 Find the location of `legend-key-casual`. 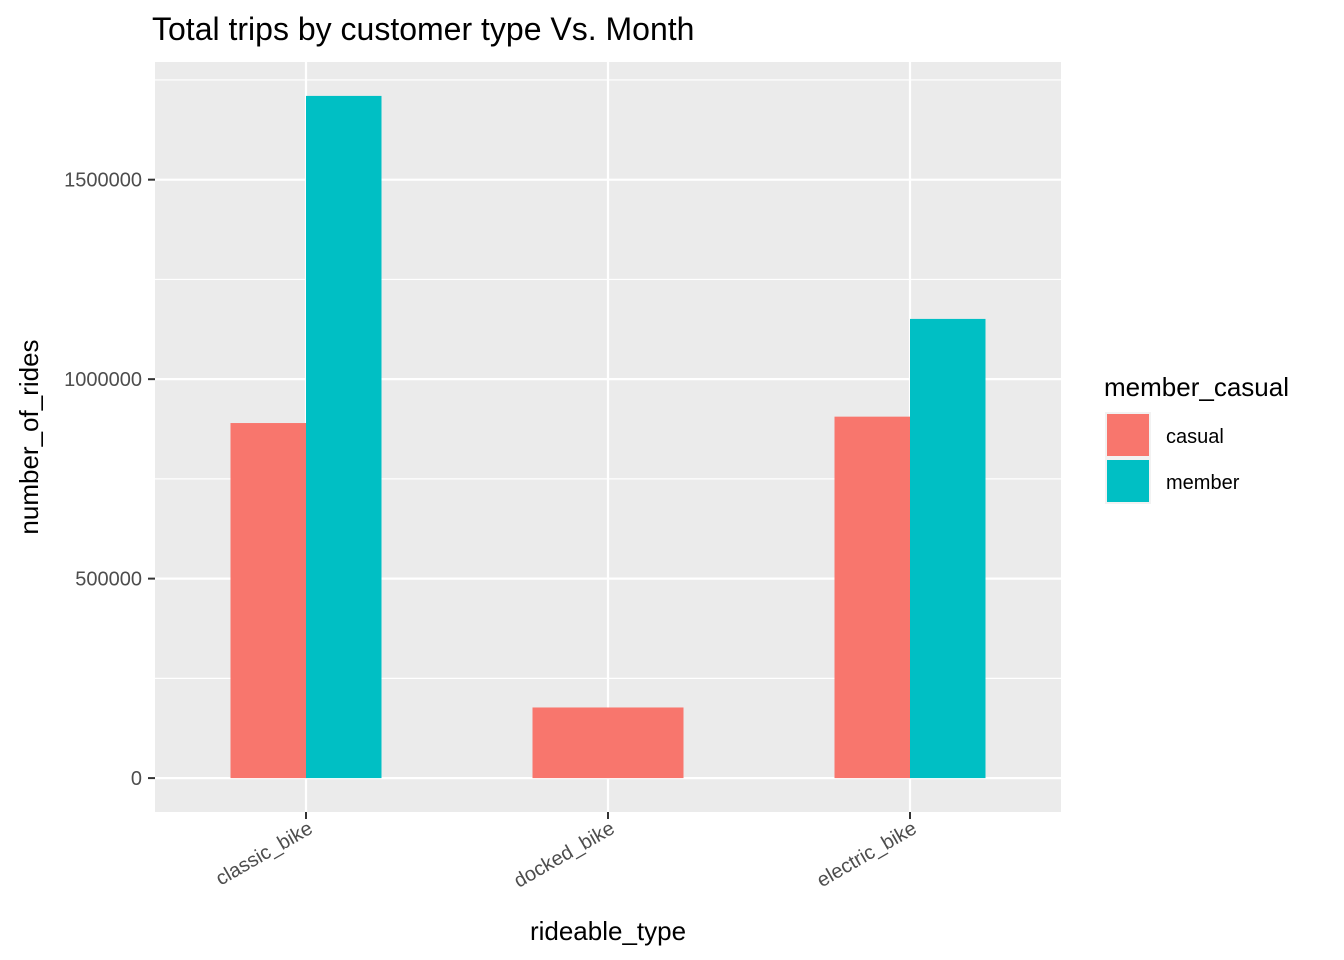

legend-key-casual is located at coordinates (1128, 435).